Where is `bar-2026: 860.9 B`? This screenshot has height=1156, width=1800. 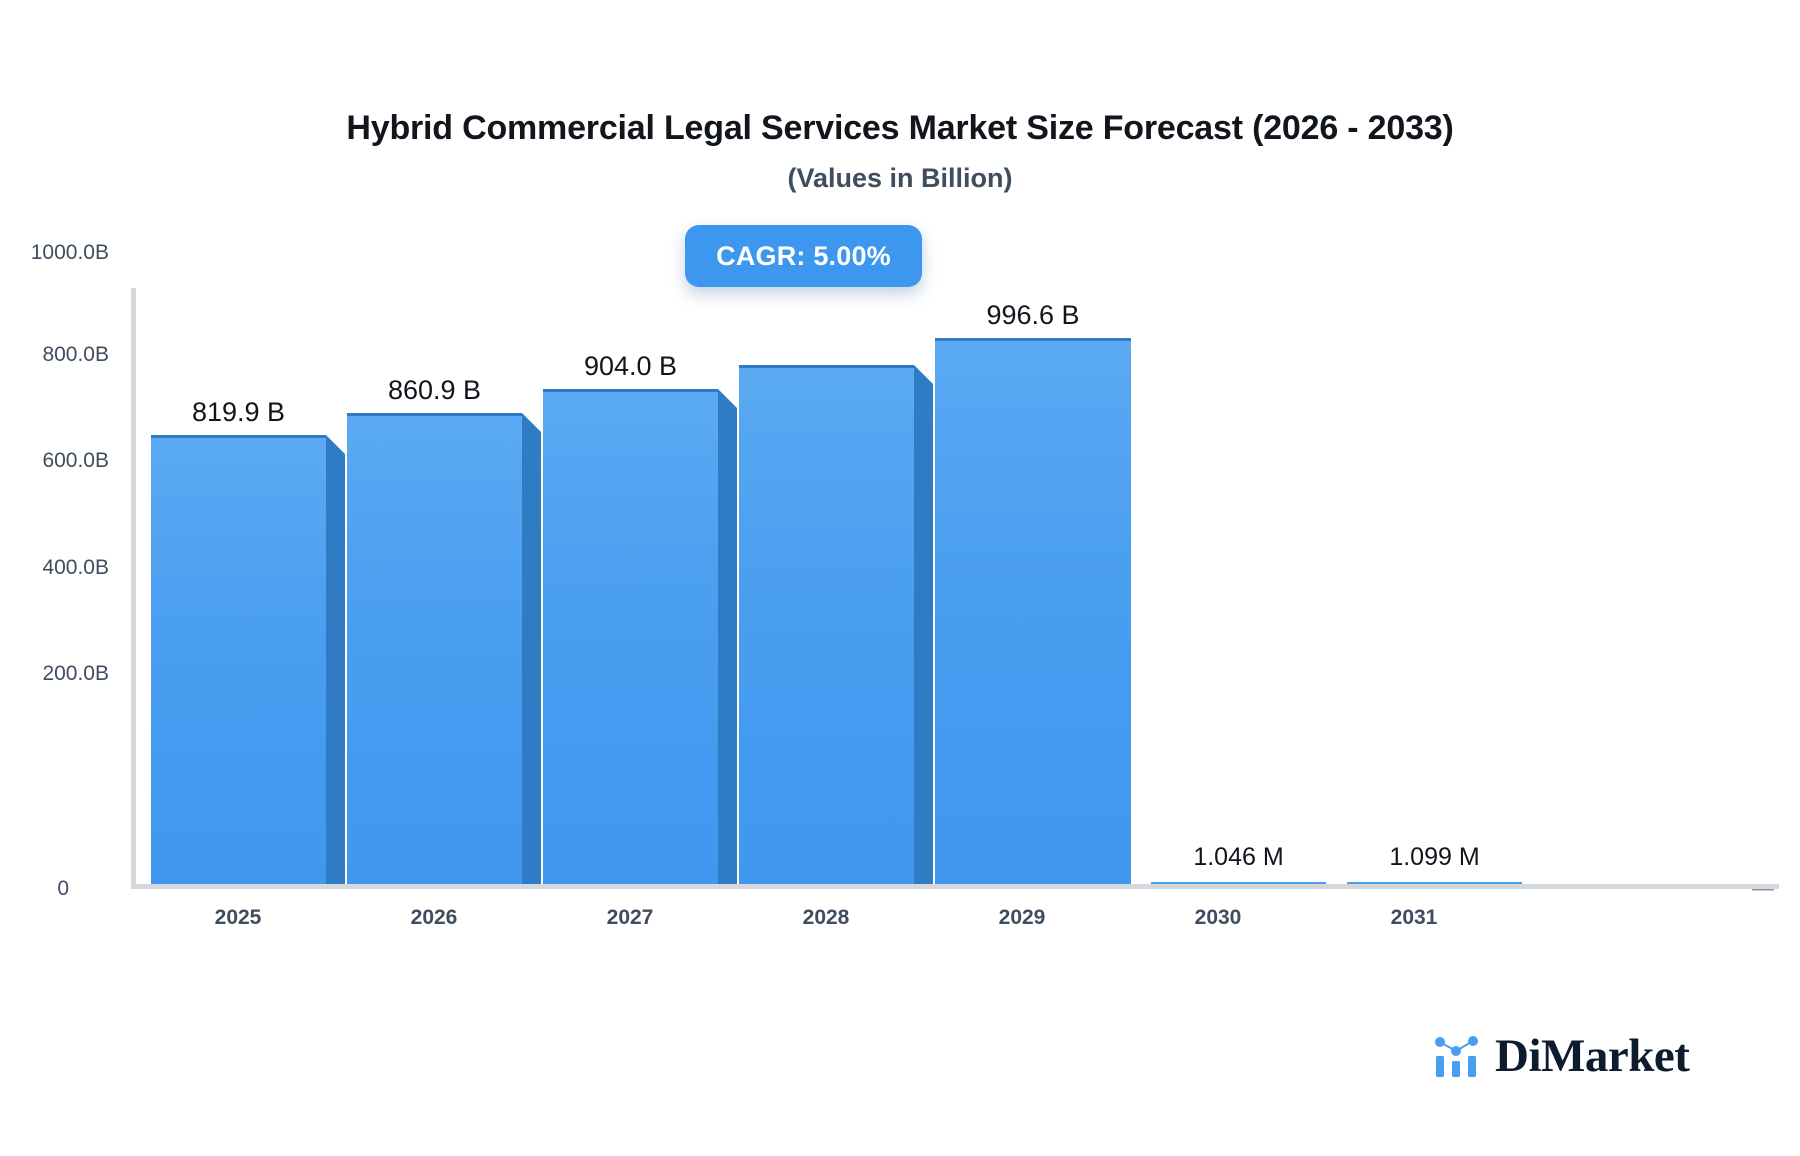
bar-2026: 860.9 B is located at coordinates (444, 629).